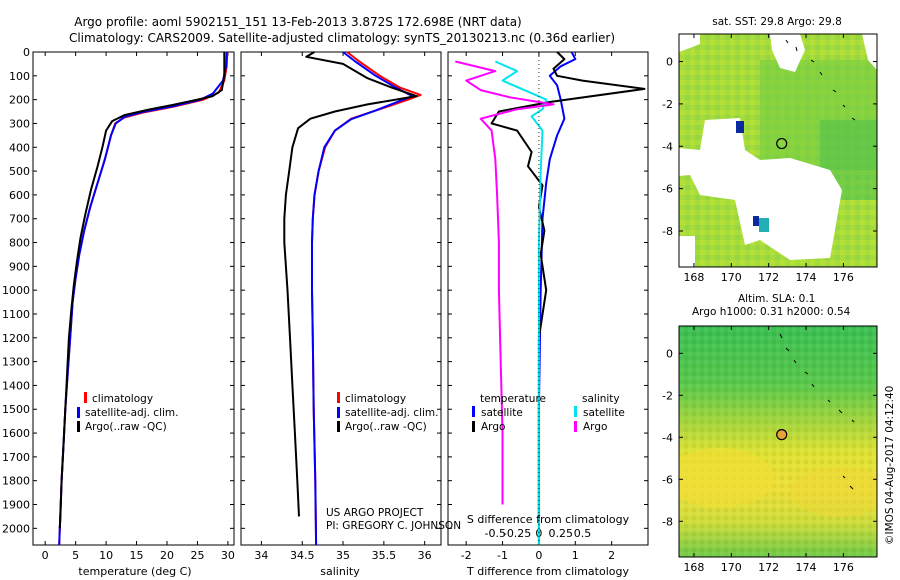 The image size is (900, 580). What do you see at coordinates (45, 555) in the screenshot?
I see `temperature-x-tick-label: 0` at bounding box center [45, 555].